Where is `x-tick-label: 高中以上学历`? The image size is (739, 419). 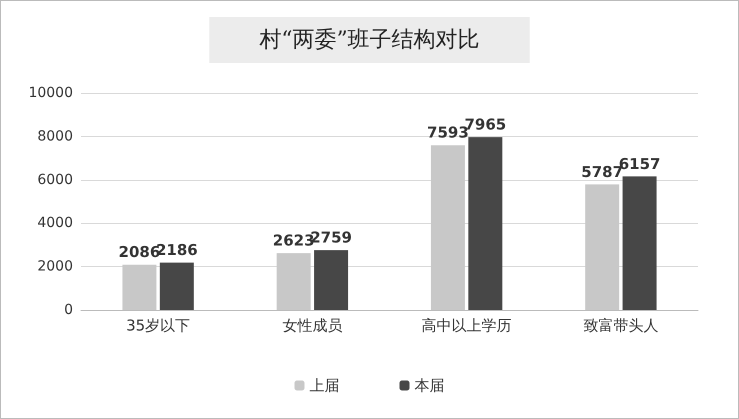
x-tick-label: 高中以上学历 is located at coordinates (467, 325).